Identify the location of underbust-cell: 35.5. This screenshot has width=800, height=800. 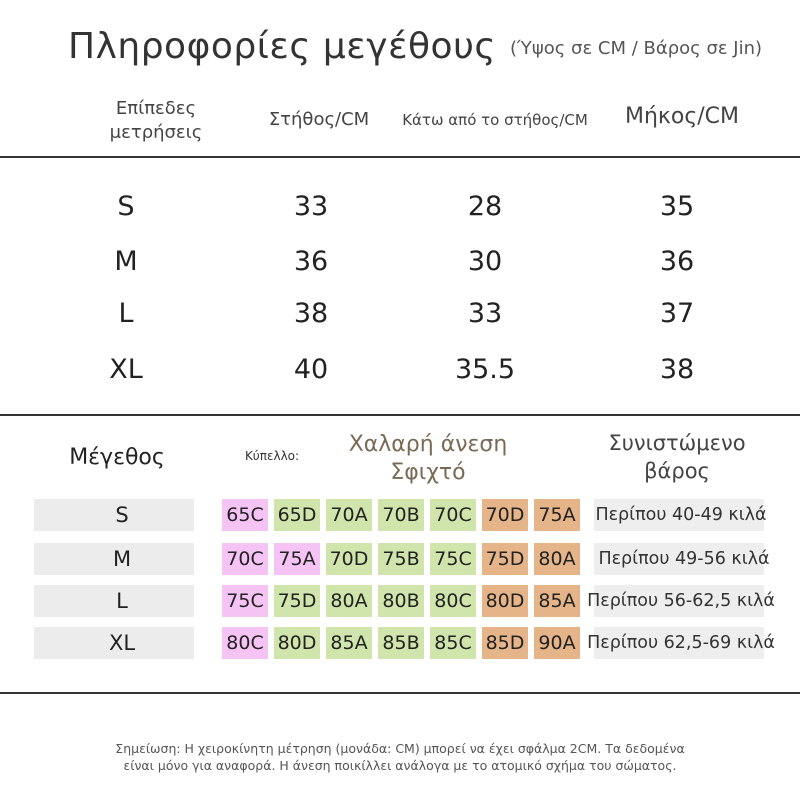
(485, 369).